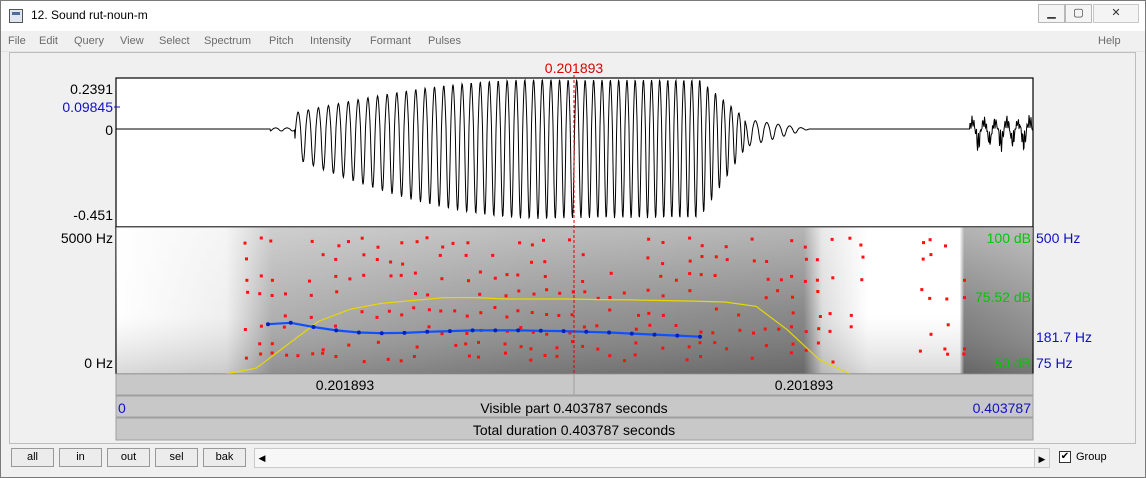  What do you see at coordinates (330, 41) in the screenshot?
I see `menu-intensity: Intensity` at bounding box center [330, 41].